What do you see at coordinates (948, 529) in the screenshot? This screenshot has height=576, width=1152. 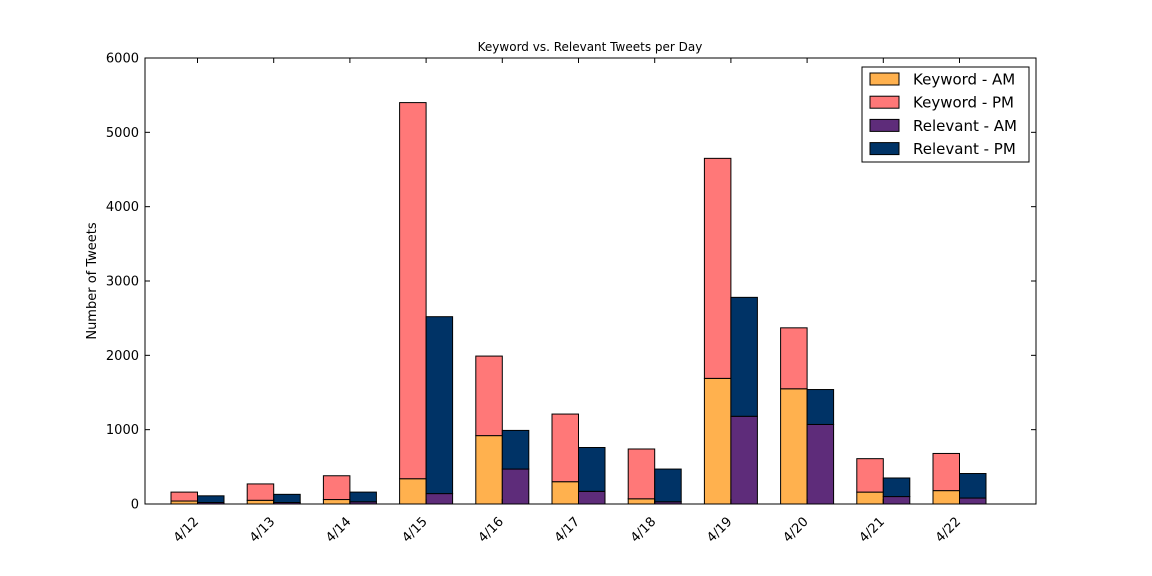 I see `x-tick-label: 4/22` at bounding box center [948, 529].